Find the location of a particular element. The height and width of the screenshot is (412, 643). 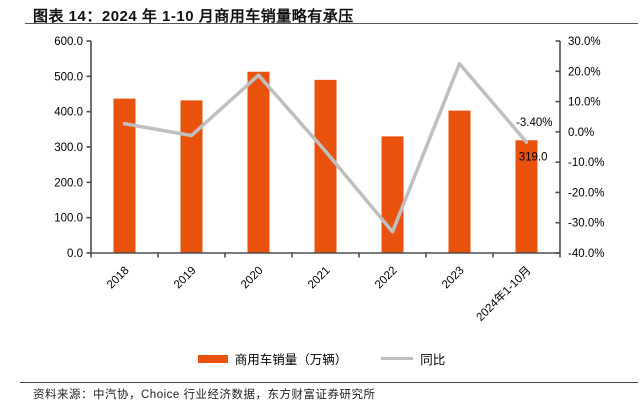

footer-divider is located at coordinates (329, 382).